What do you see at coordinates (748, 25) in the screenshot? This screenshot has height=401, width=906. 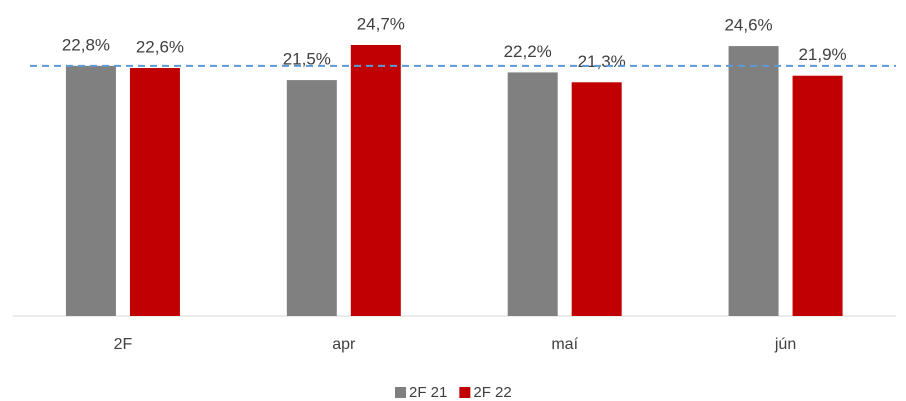 I see `data-label: 24,6%` at bounding box center [748, 25].